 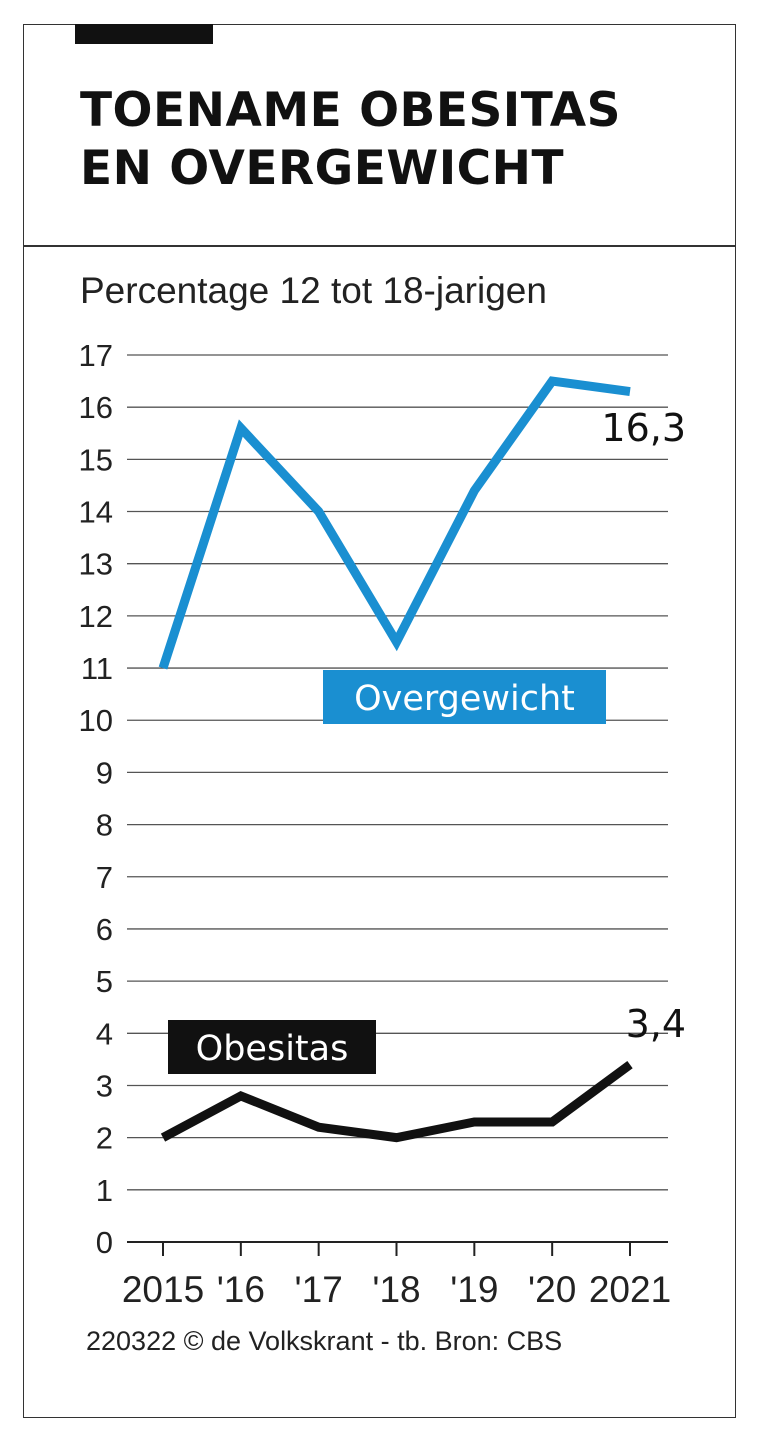 I want to click on y-tick-label-0: 0, so click(x=104, y=1242).